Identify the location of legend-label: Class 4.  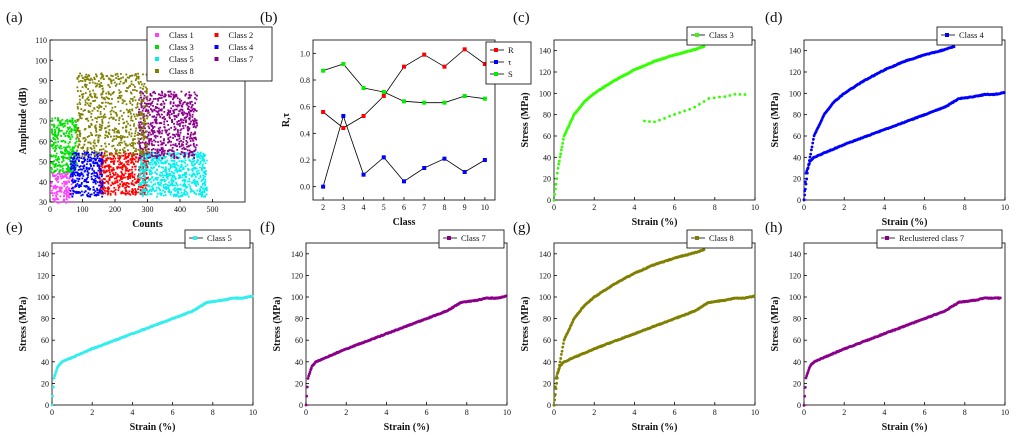
(242, 47).